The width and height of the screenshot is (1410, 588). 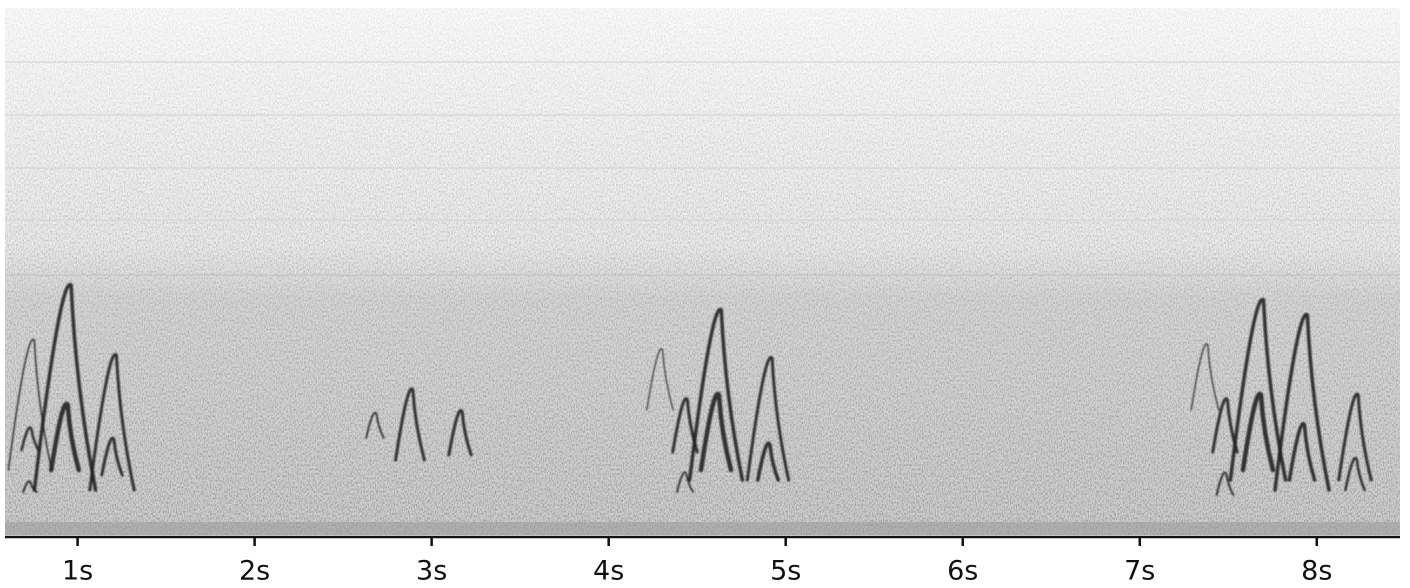 What do you see at coordinates (1316, 571) in the screenshot?
I see `x-tick-label: 8s` at bounding box center [1316, 571].